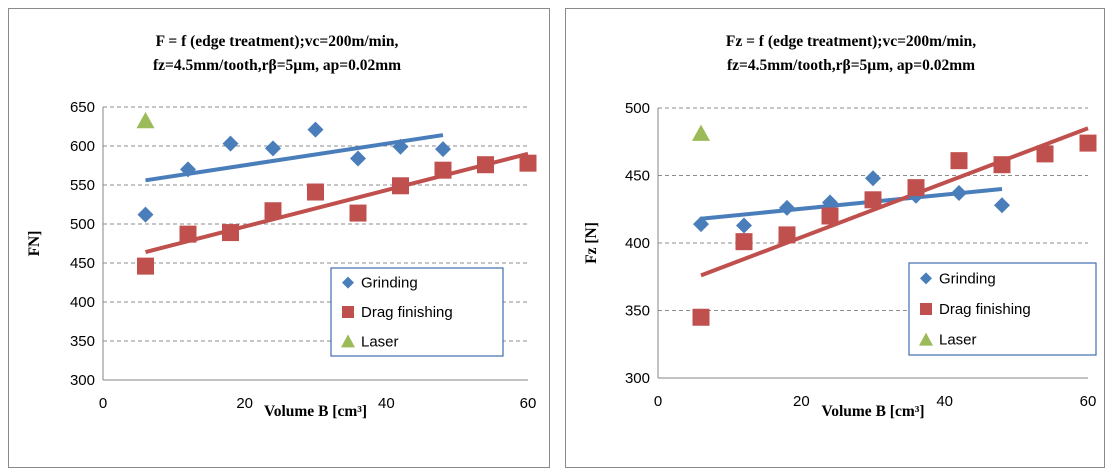 The height and width of the screenshot is (475, 1114). What do you see at coordinates (591, 243) in the screenshot?
I see `y-axis-label: Fz [N]` at bounding box center [591, 243].